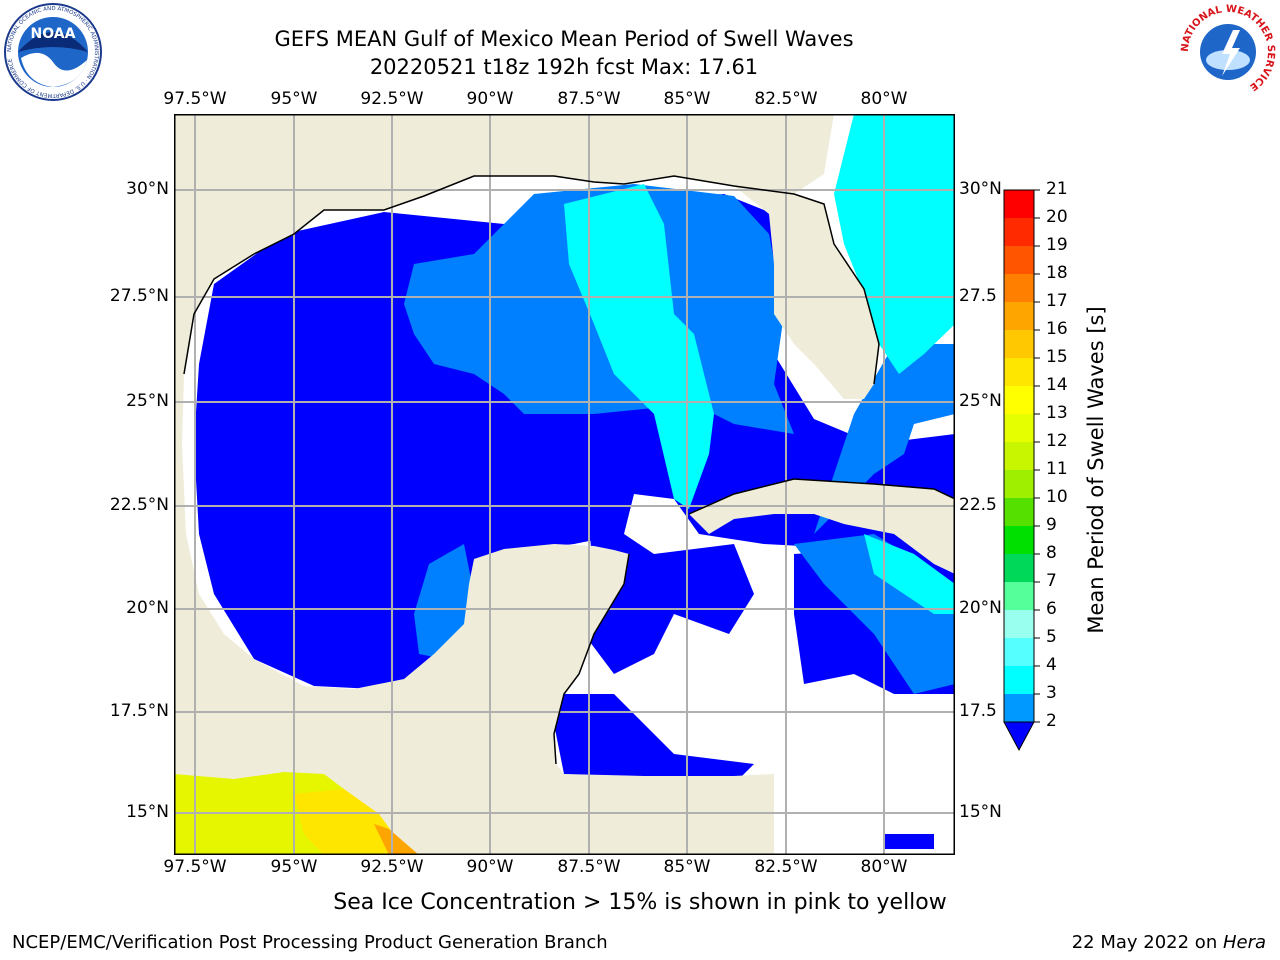 The height and width of the screenshot is (960, 1280). What do you see at coordinates (1057, 413) in the screenshot?
I see `colorbar-tick-label: 13` at bounding box center [1057, 413].